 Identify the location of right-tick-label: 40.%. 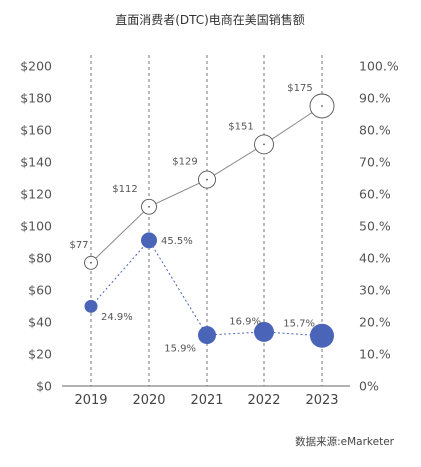
(375, 258).